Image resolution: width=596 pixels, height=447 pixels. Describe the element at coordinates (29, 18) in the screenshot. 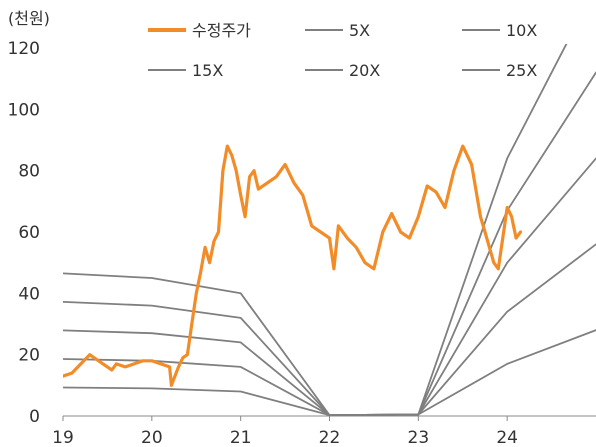

I see `unit-label: (천원)` at that location.